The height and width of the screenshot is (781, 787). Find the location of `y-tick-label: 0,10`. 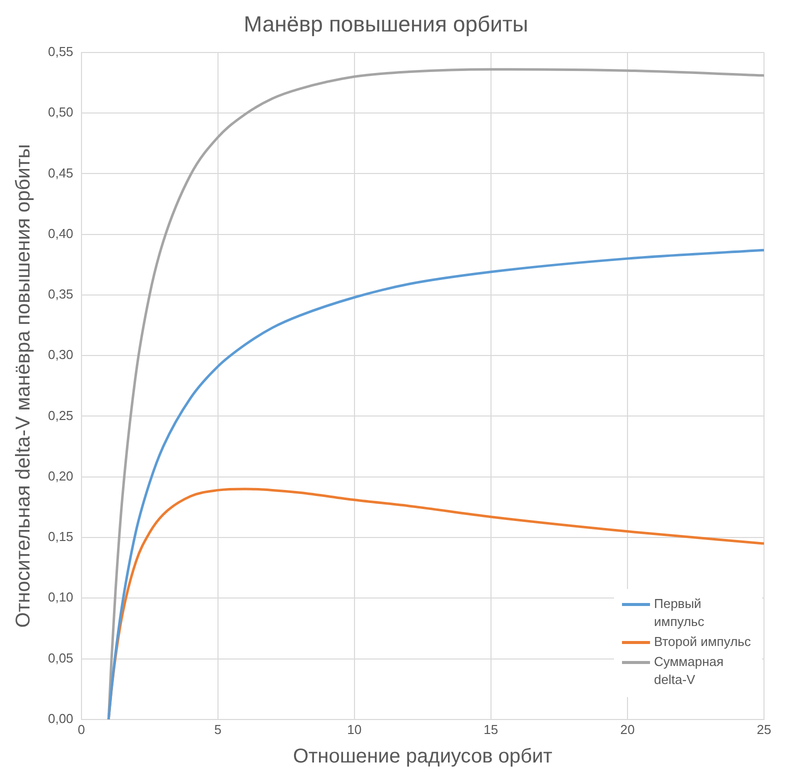

y-tick-label: 0,10 is located at coordinates (61, 597).